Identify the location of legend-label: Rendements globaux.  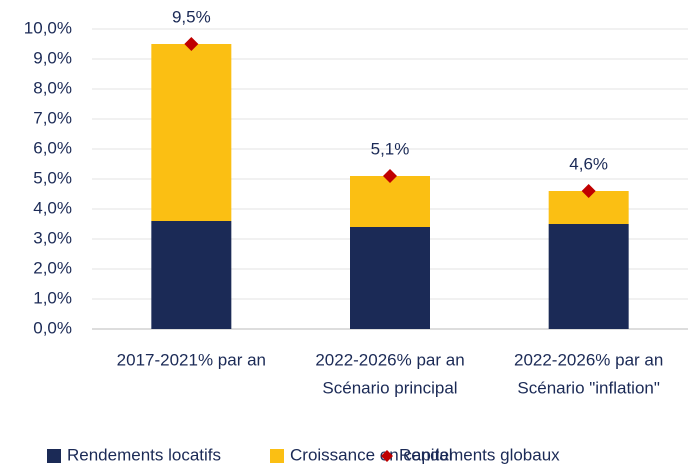
(479, 454).